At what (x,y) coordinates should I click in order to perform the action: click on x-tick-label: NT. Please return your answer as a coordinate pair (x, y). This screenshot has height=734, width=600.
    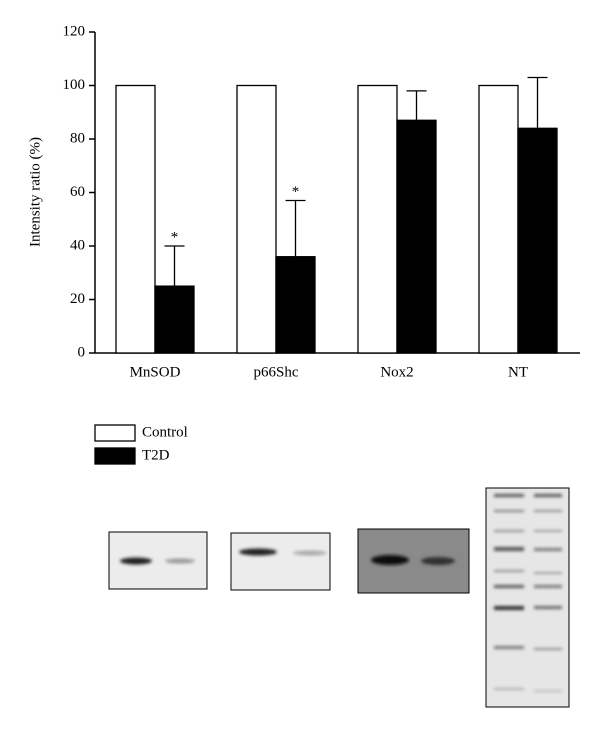
    Looking at the image, I should click on (518, 372).